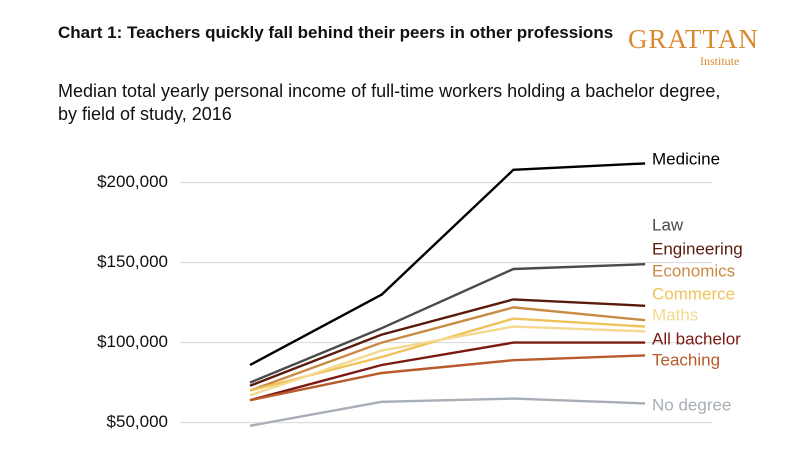 This screenshot has height=450, width=800. I want to click on y-tick-label: $150,000, so click(132, 261).